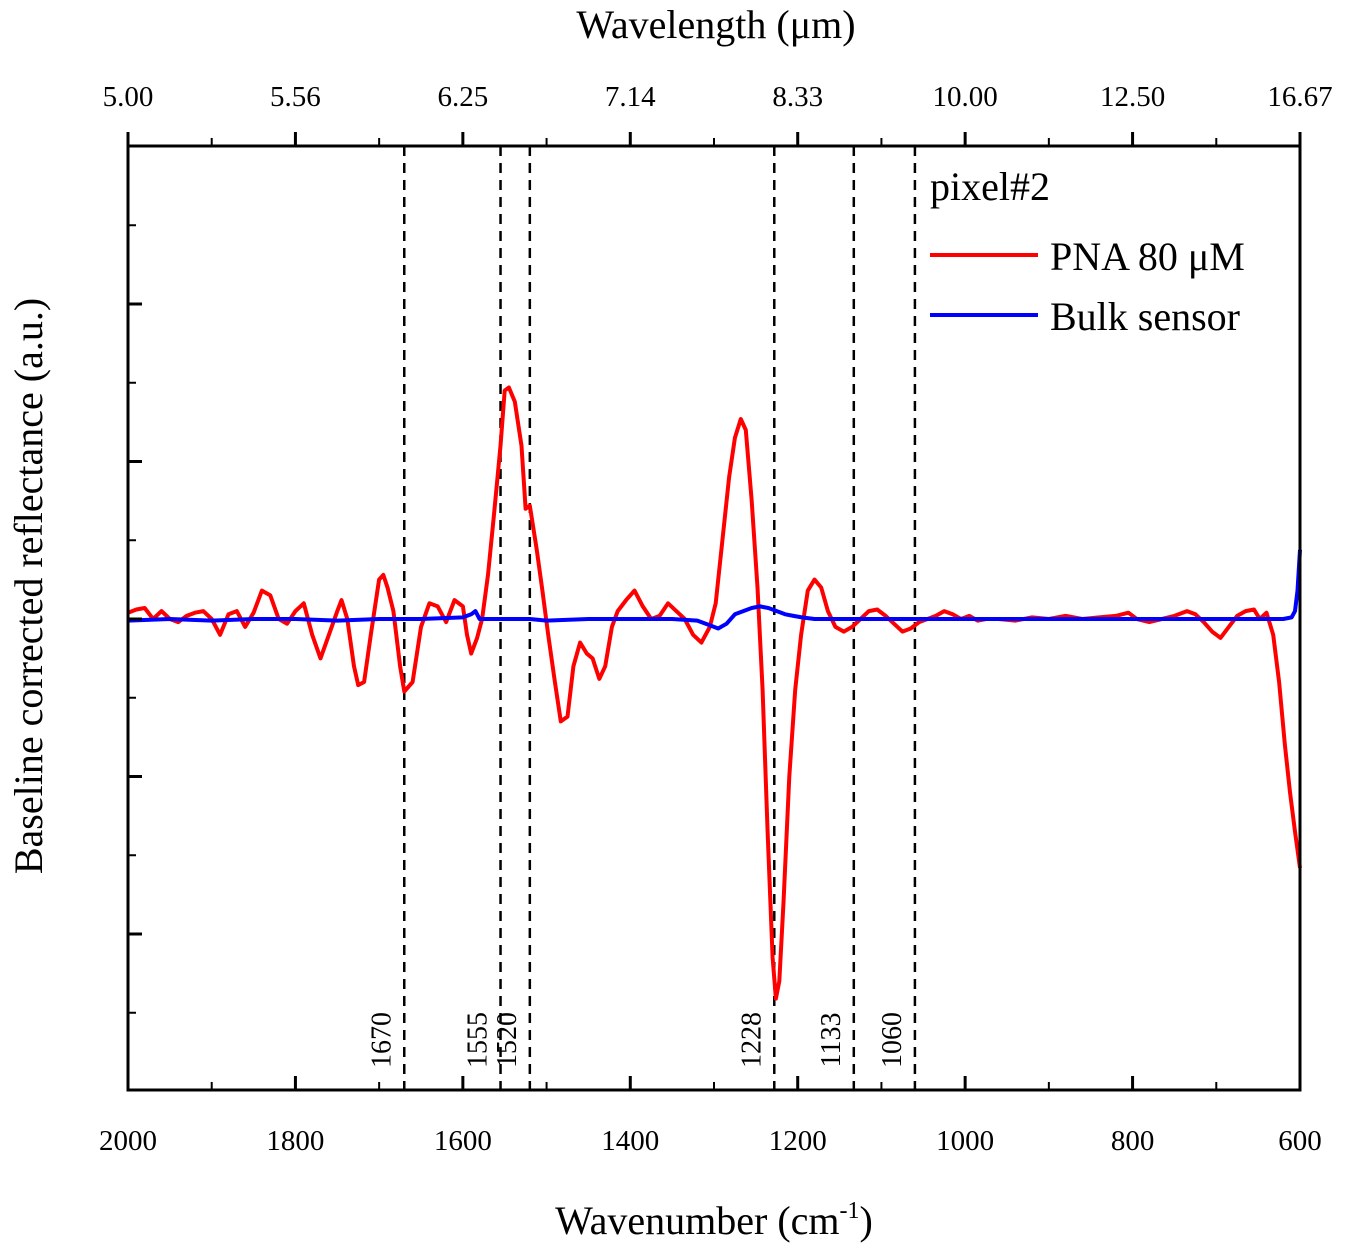  Describe the element at coordinates (798, 1141) in the screenshot. I see `x-tick-label: 1200` at that location.